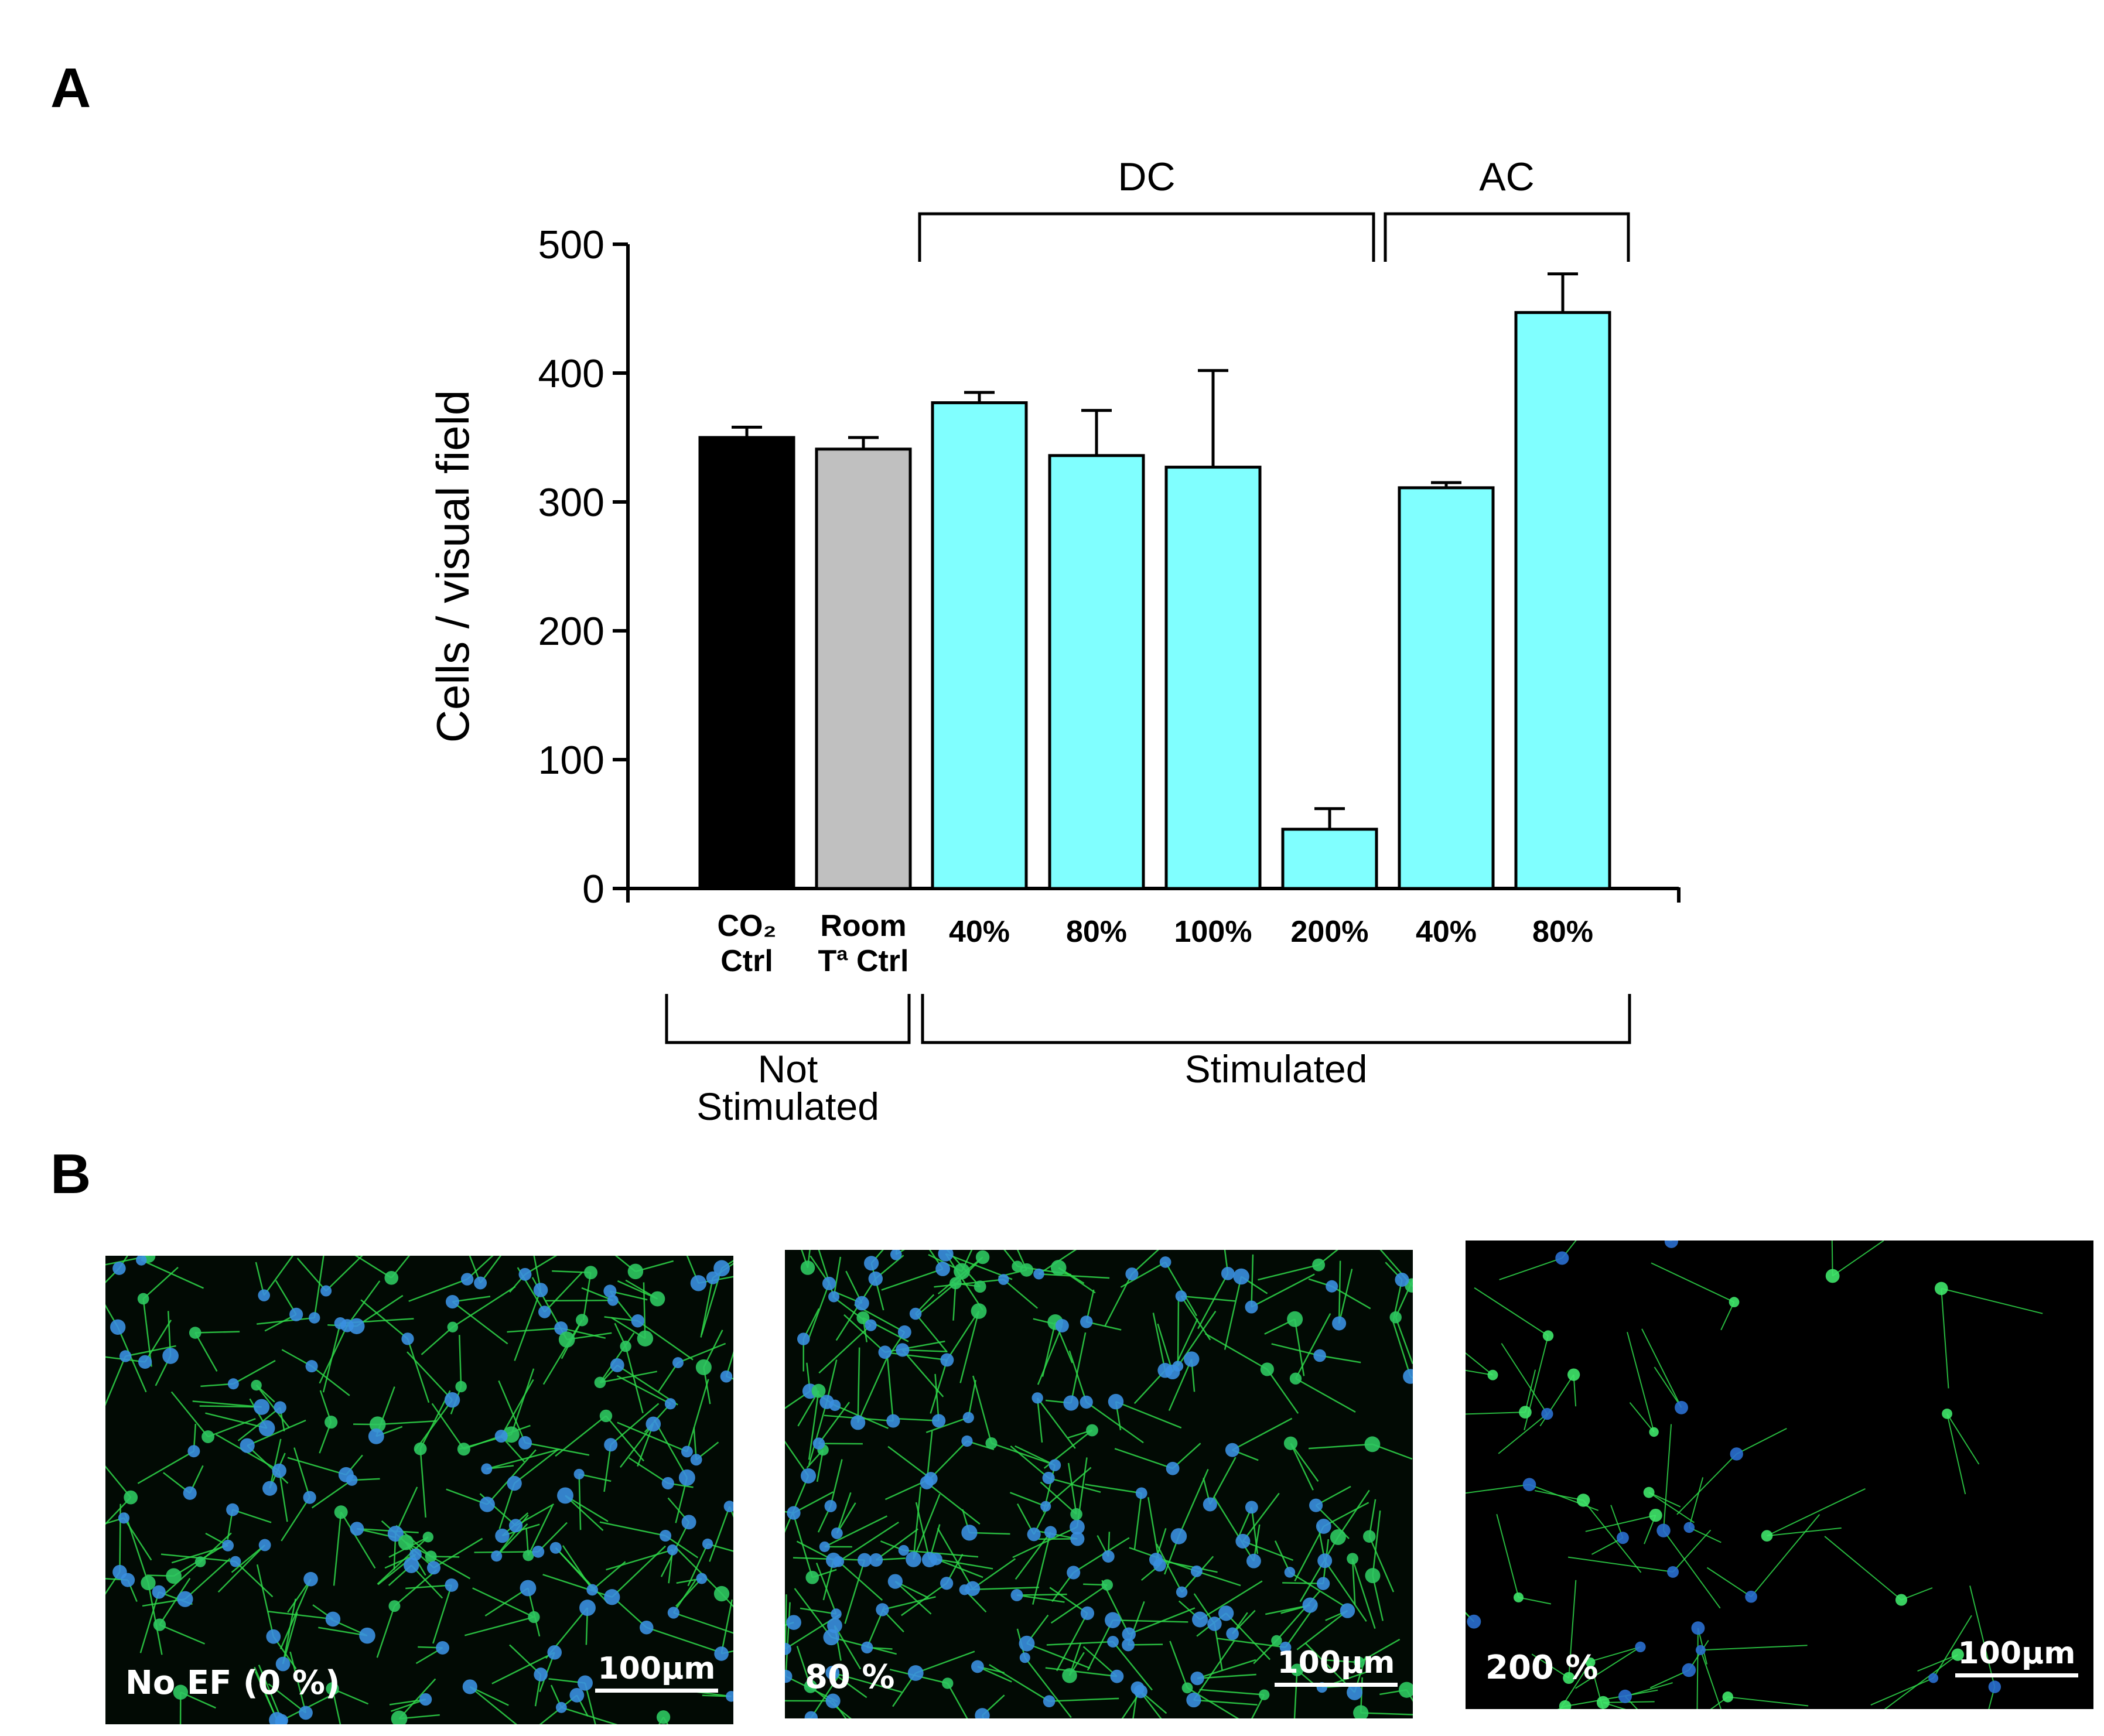  I want to click on micrograph-label: 200 %, so click(1542, 1668).